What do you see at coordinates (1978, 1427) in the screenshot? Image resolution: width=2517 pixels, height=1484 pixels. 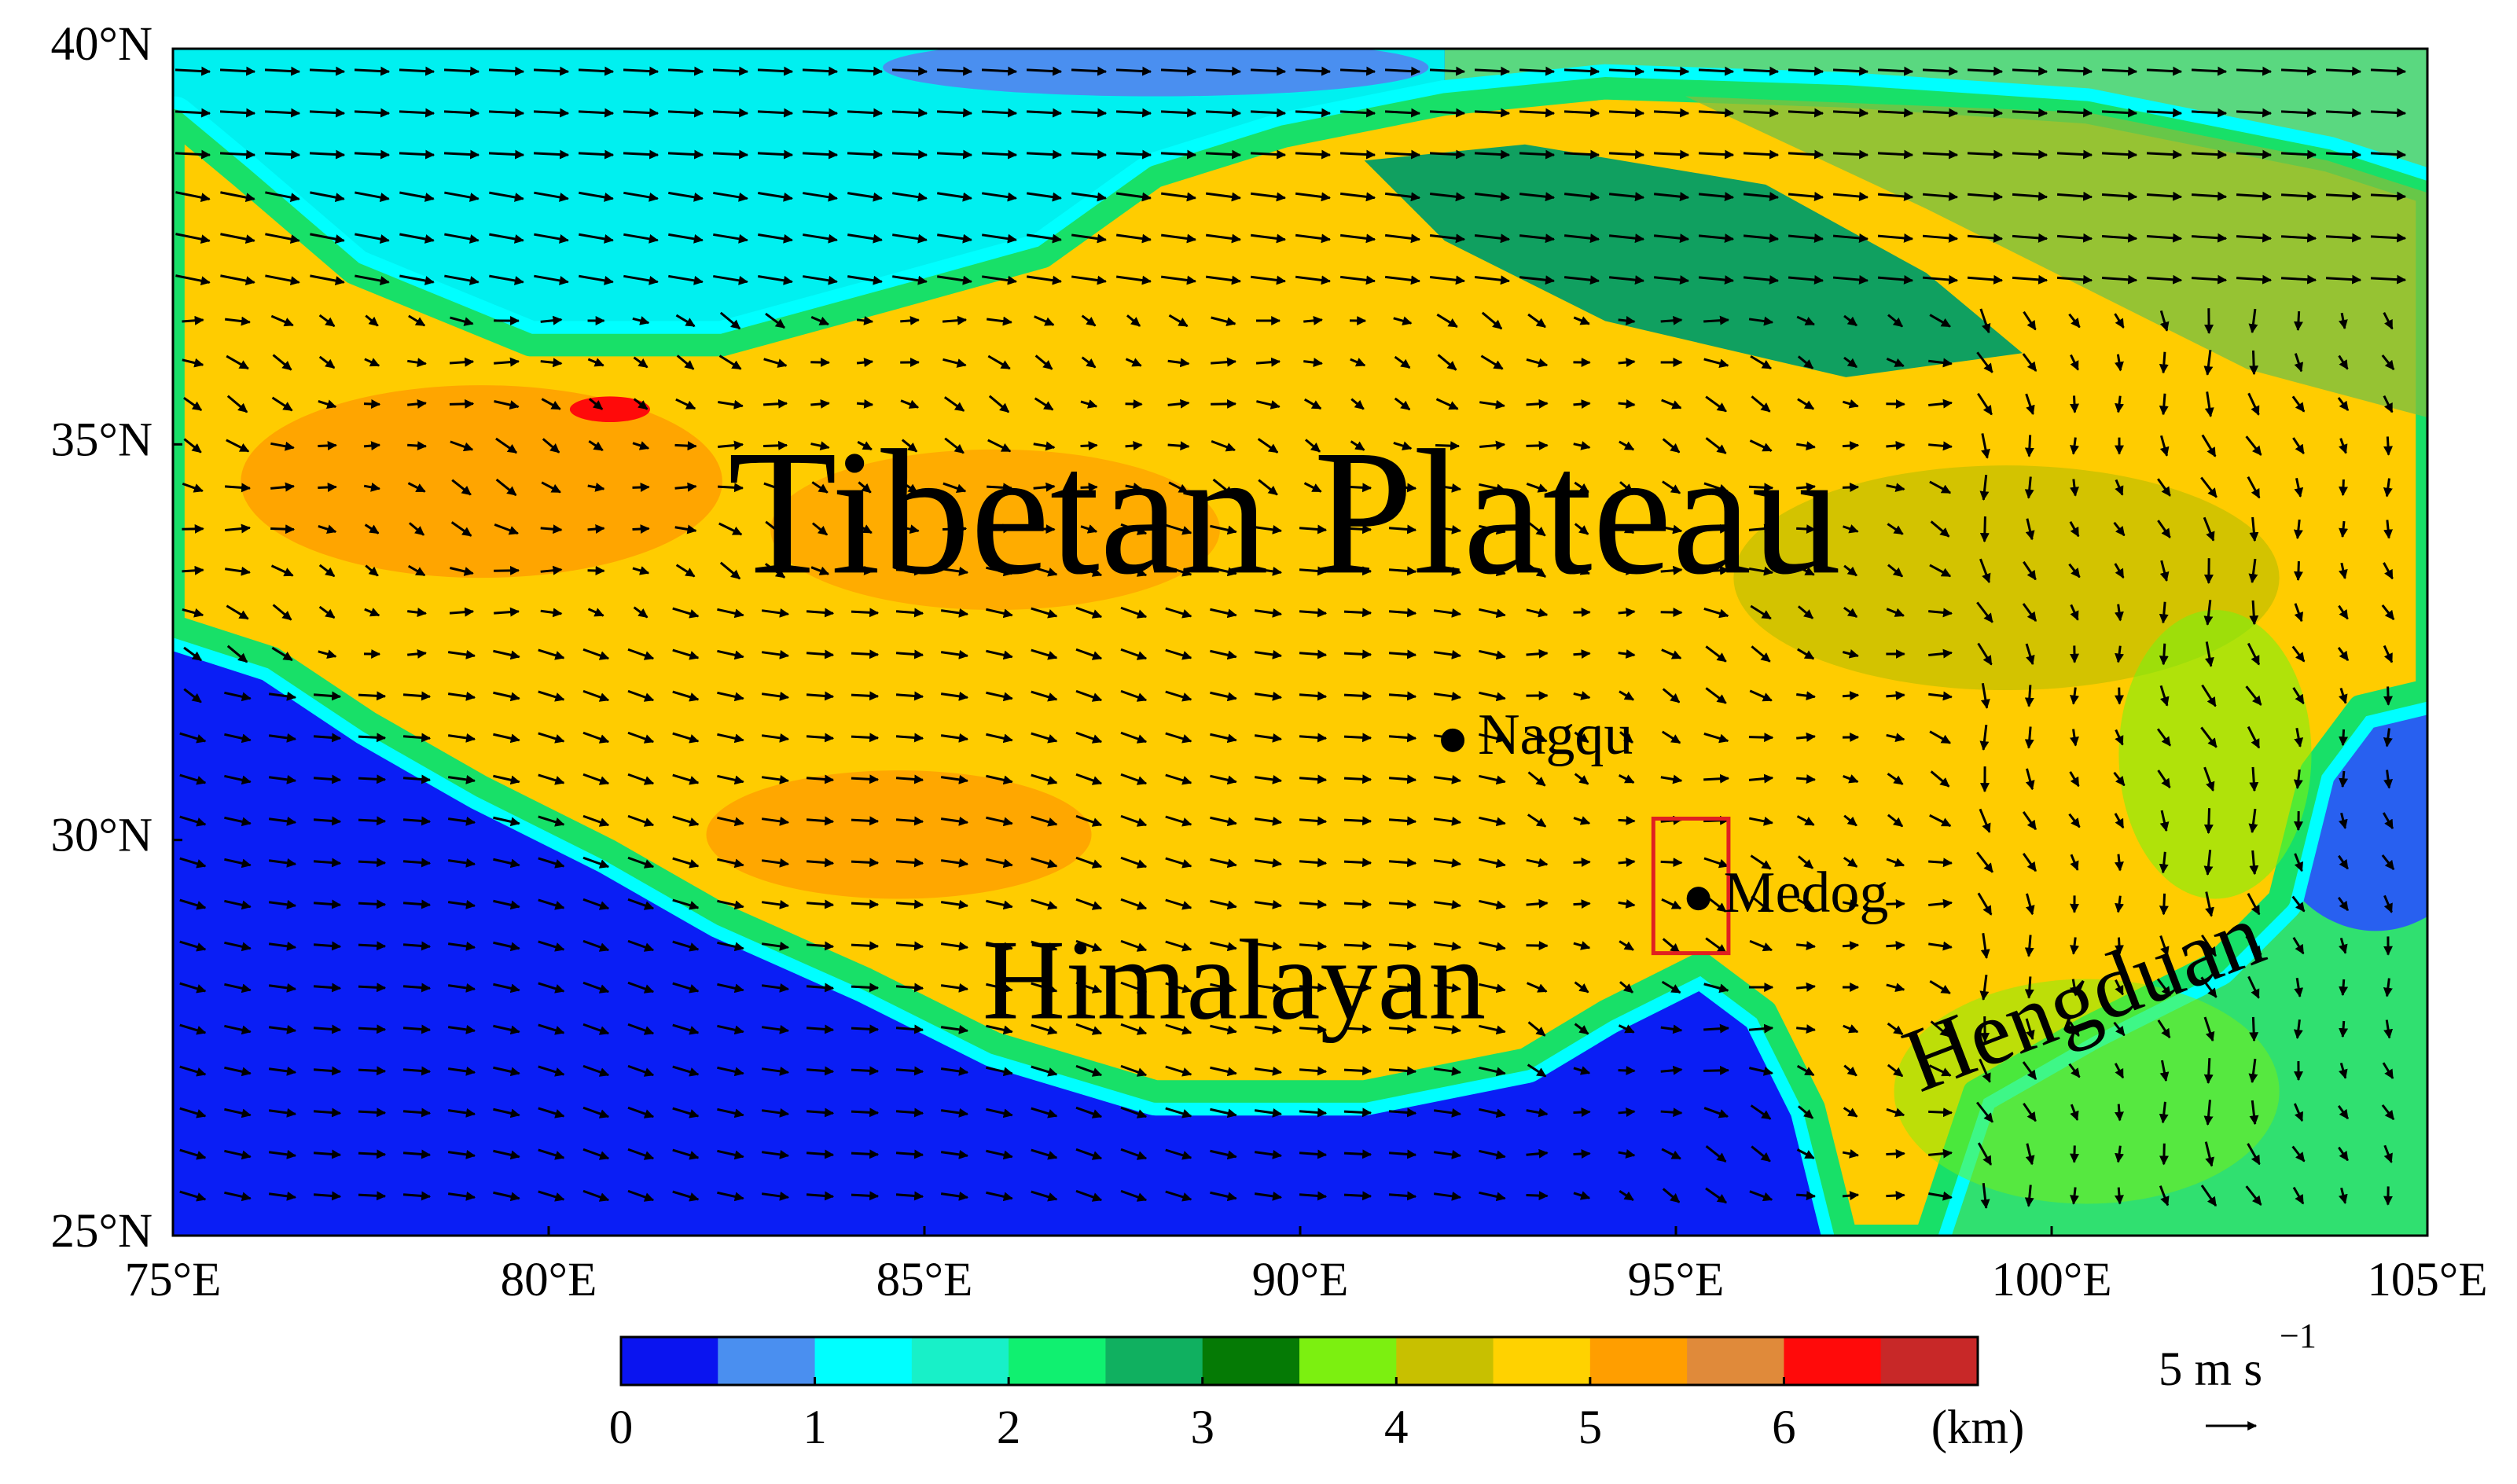 I see `colorbar-unit: (km)` at bounding box center [1978, 1427].